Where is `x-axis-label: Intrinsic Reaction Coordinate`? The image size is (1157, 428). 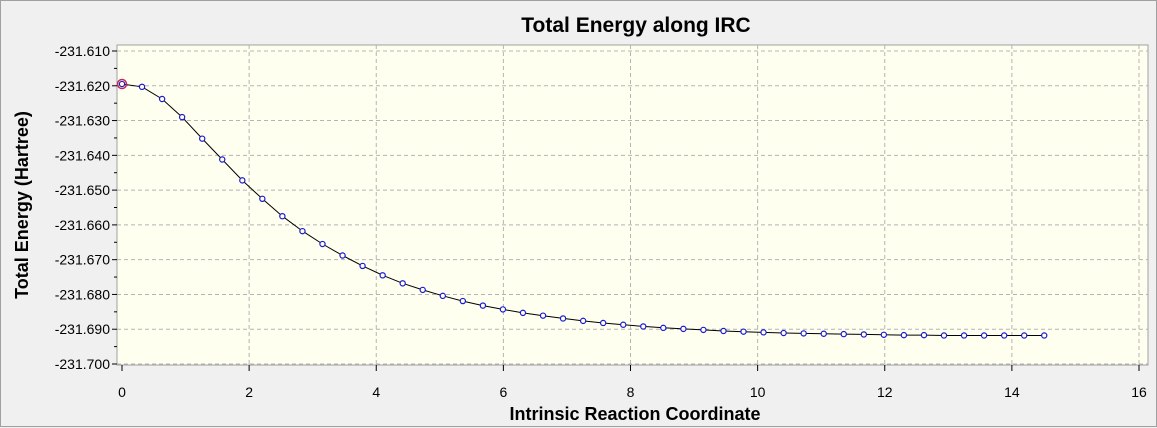
x-axis-label: Intrinsic Reaction Coordinate is located at coordinates (634, 414).